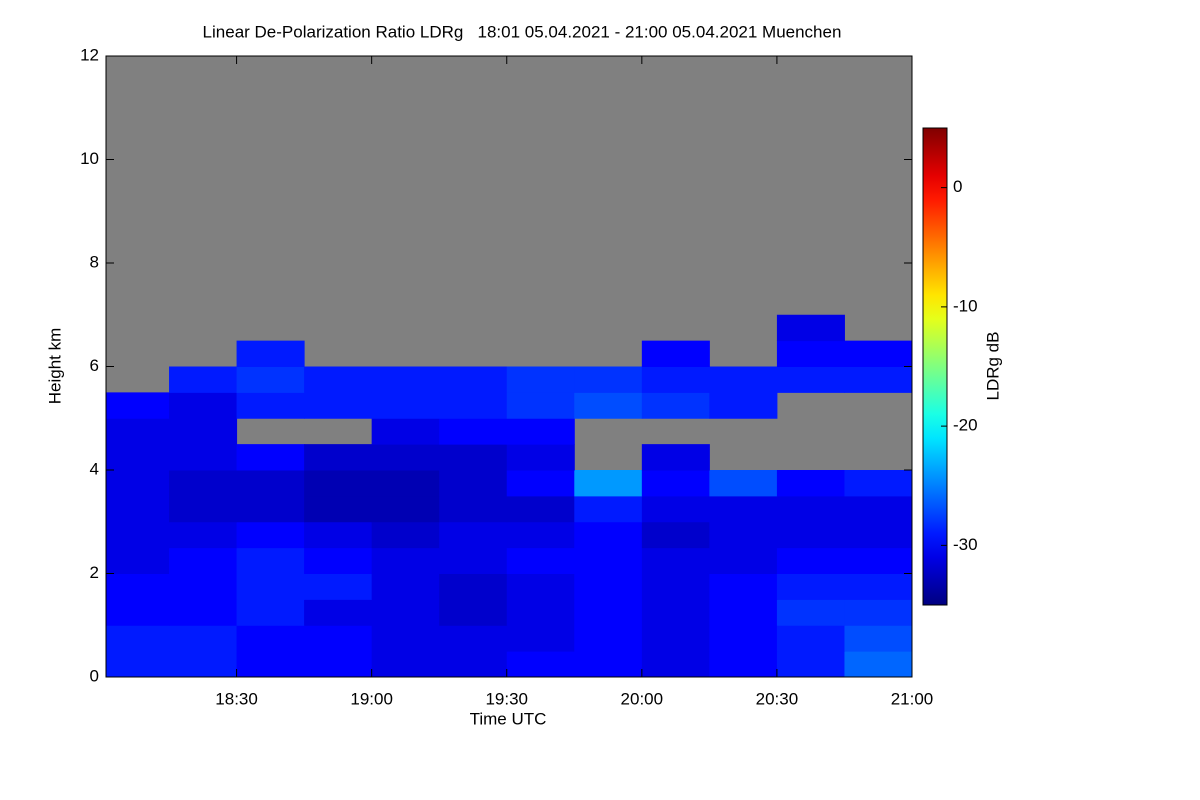  I want to click on colorbar-tick-label: -20, so click(965, 425).